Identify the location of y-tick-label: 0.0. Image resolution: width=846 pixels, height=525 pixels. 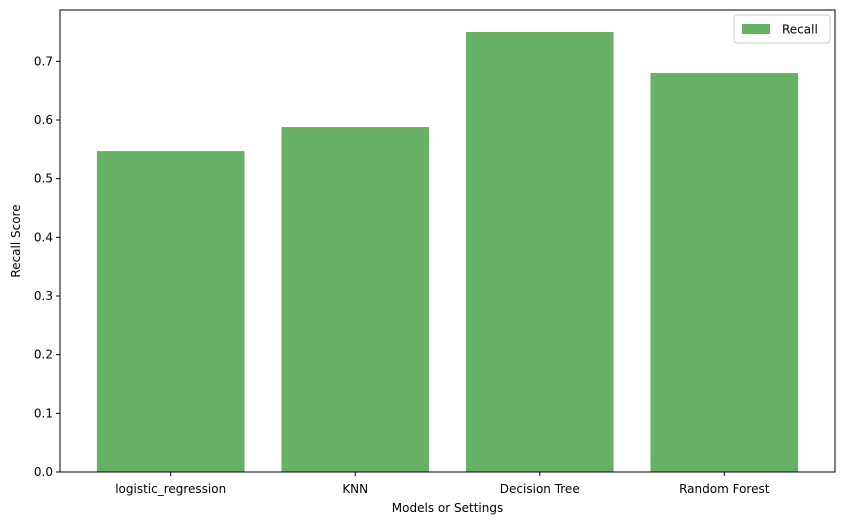
(43, 472).